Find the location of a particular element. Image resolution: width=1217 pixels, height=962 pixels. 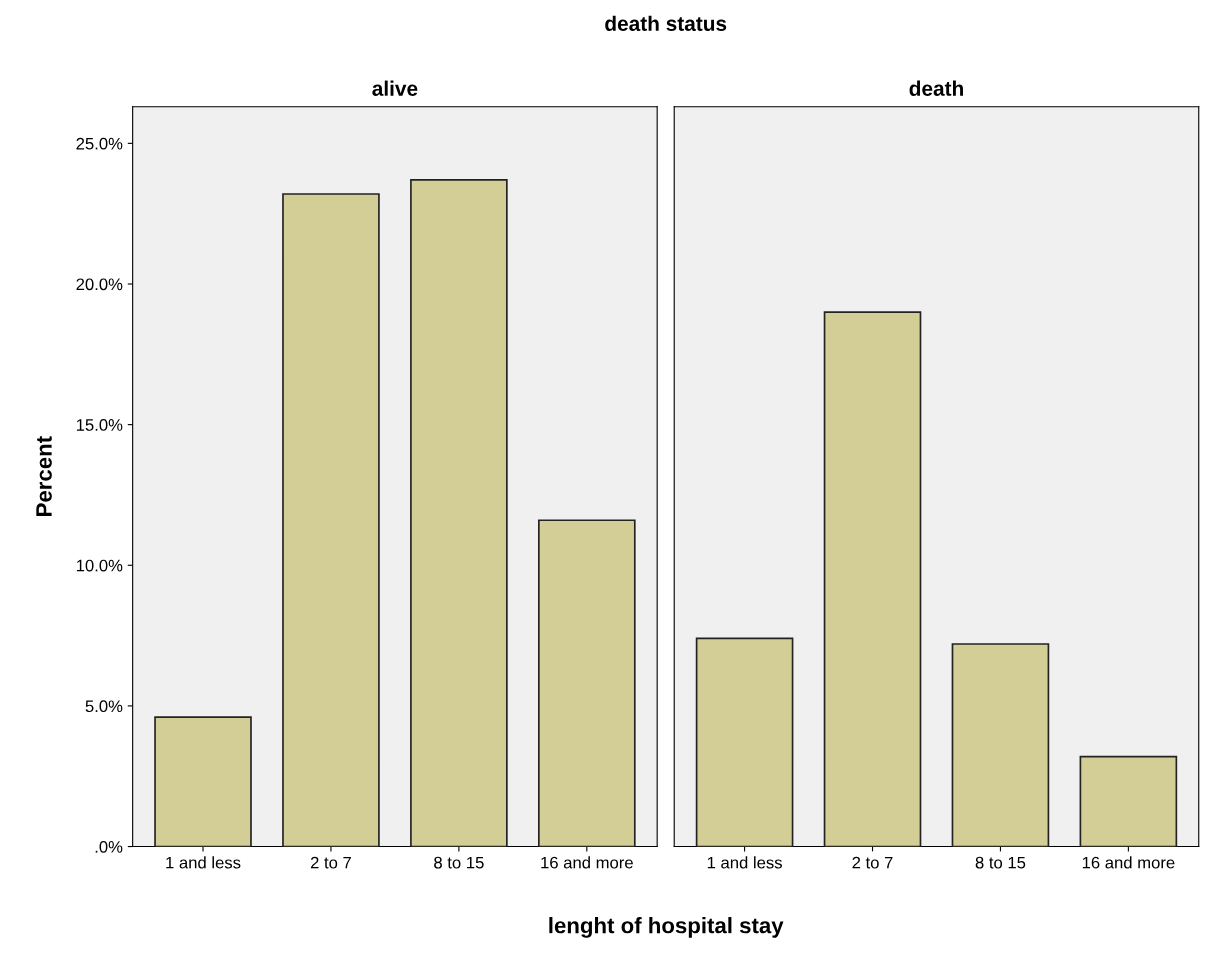

y-tick-label: 25.0% is located at coordinates (99, 143).